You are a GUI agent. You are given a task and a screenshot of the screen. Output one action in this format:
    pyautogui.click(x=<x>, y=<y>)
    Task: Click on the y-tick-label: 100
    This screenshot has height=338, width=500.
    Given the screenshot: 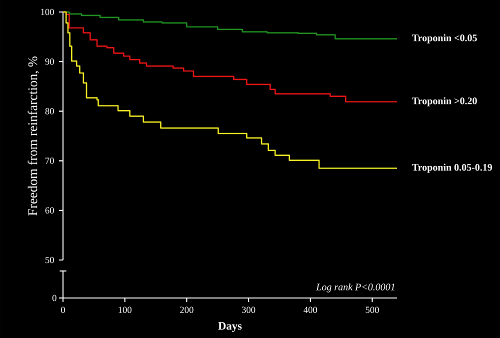 What is the action you would take?
    pyautogui.click(x=47, y=12)
    